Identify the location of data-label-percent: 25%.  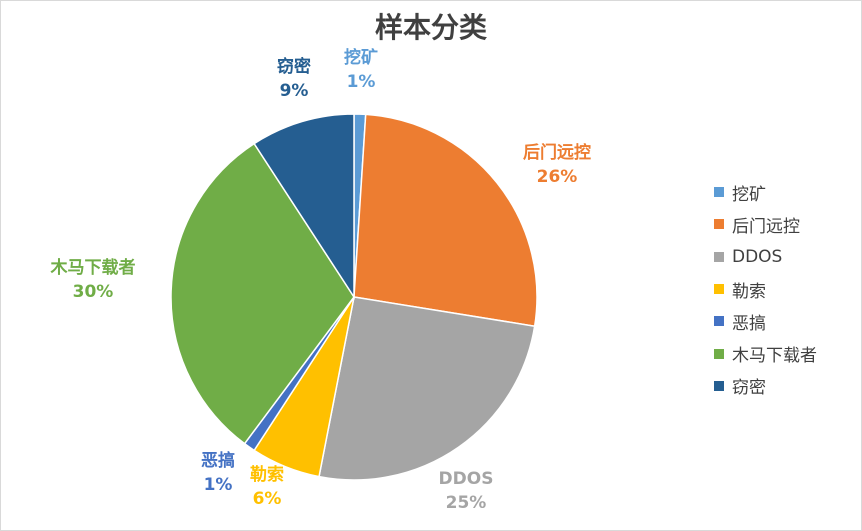
(466, 503).